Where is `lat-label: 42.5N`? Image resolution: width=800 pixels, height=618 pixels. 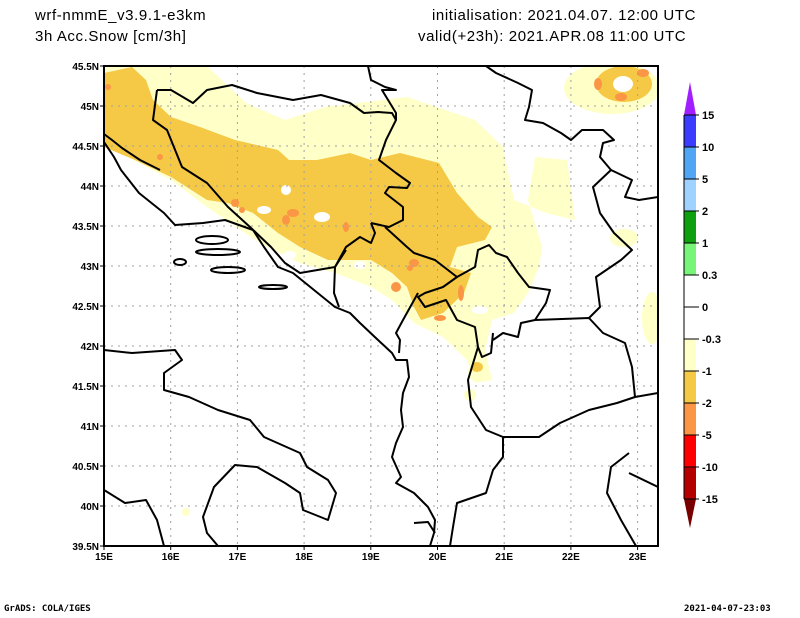 lat-label: 42.5N is located at coordinates (85, 307).